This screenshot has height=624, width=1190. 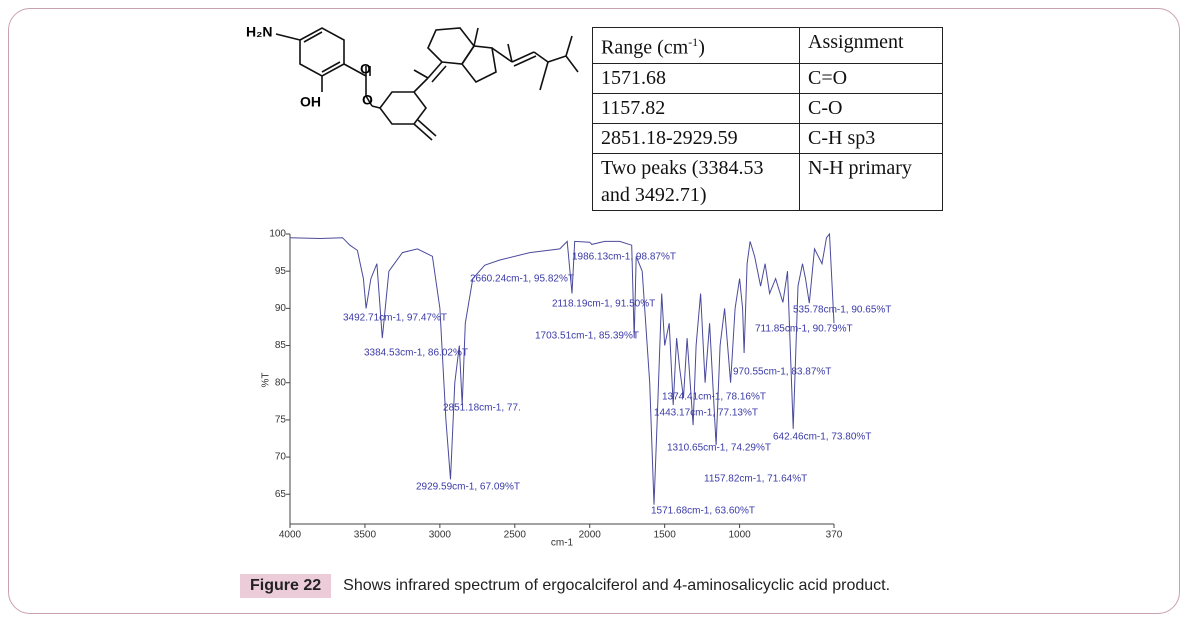 What do you see at coordinates (871, 45) in the screenshot?
I see `header-cell: Assignment` at bounding box center [871, 45].